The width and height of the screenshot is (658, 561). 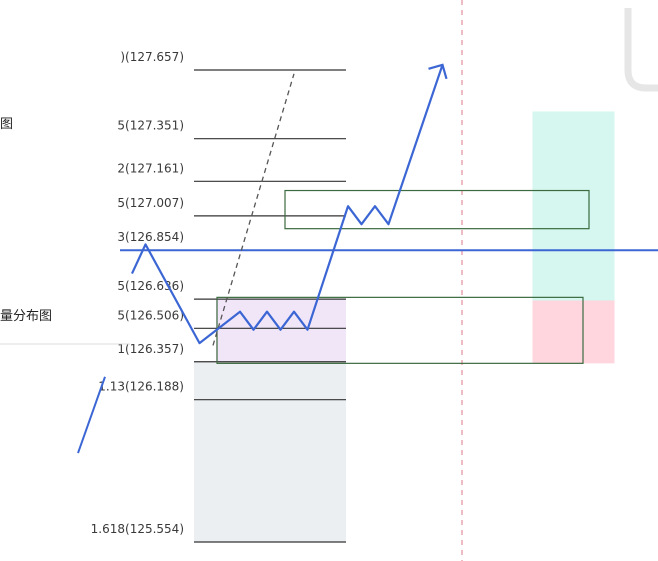 What do you see at coordinates (150, 315) in the screenshot?
I see `fib-level-label: 5(126.506)` at bounding box center [150, 315].